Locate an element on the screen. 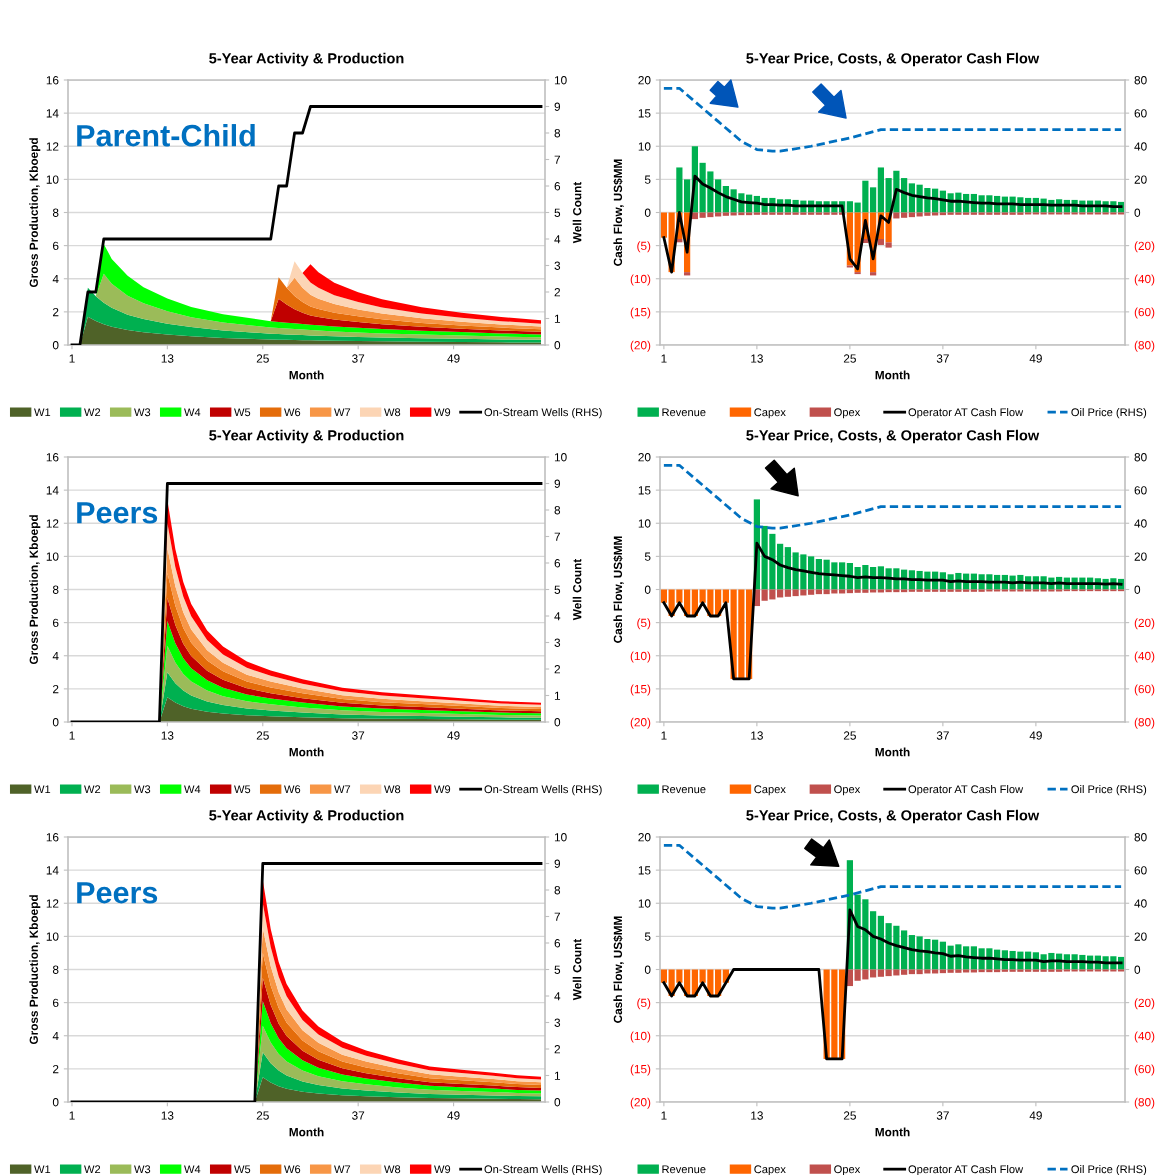  y-tick-label: 16 is located at coordinates (52, 80).